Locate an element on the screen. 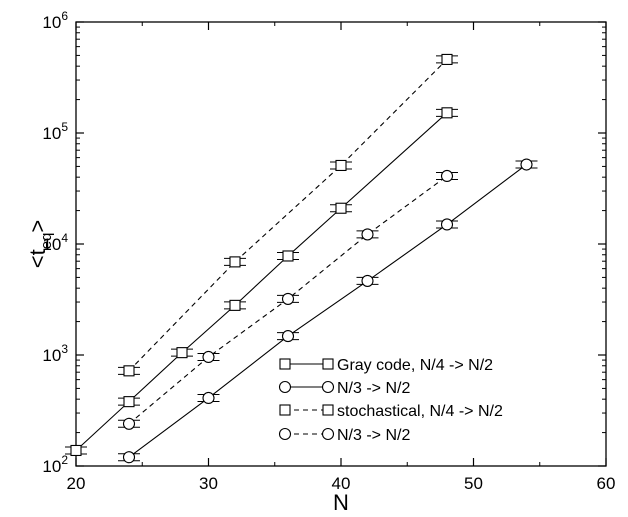 This screenshot has width=628, height=517. y-tick-label-exponent: 6 is located at coordinates (64, 16).